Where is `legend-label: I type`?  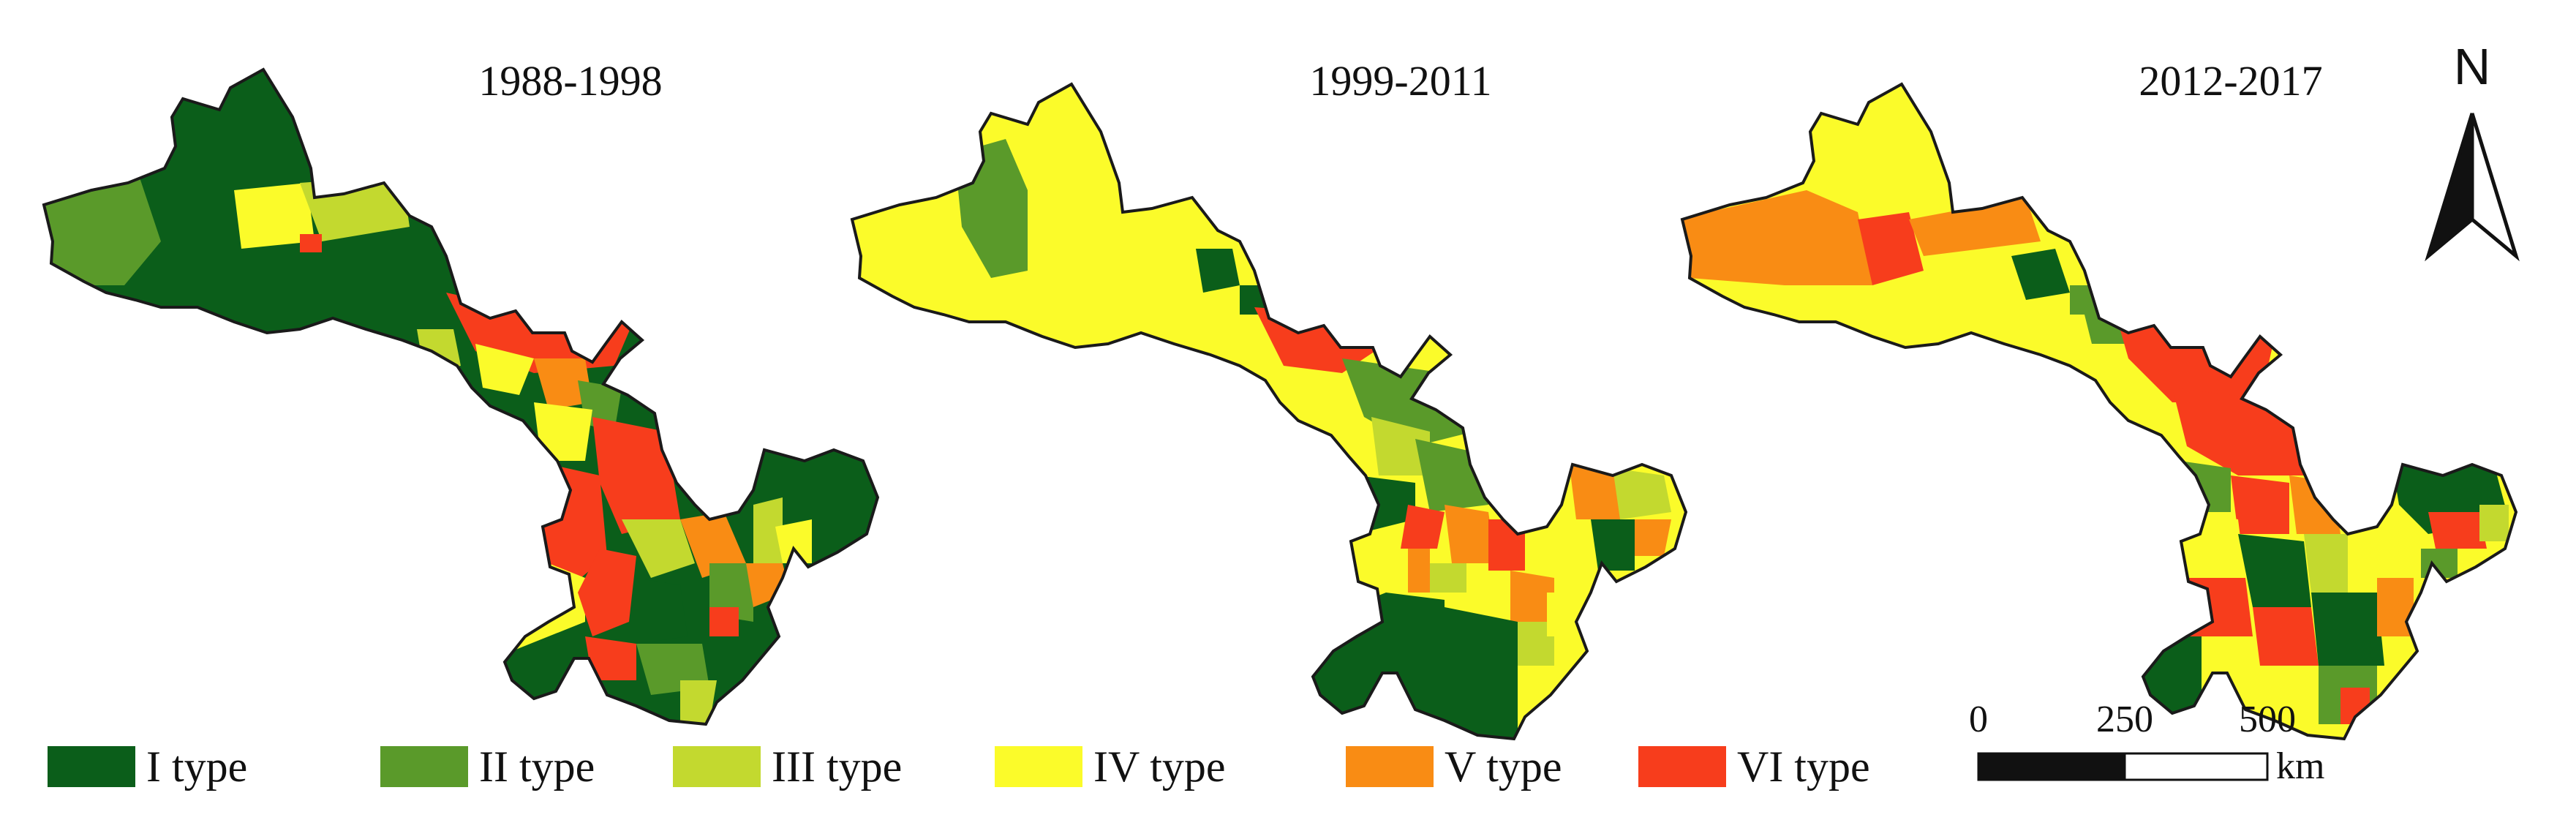
legend-label: I type is located at coordinates (196, 766).